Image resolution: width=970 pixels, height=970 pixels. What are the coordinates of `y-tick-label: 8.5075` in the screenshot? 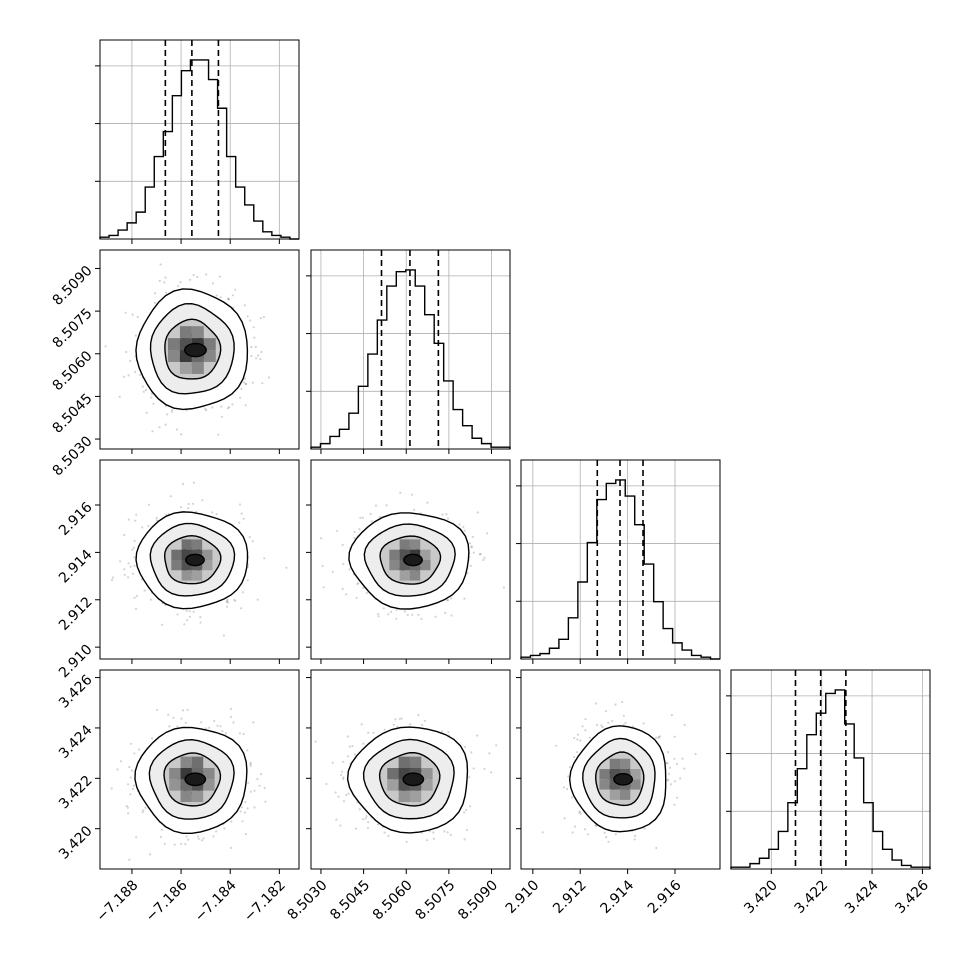 It's located at (73, 328).